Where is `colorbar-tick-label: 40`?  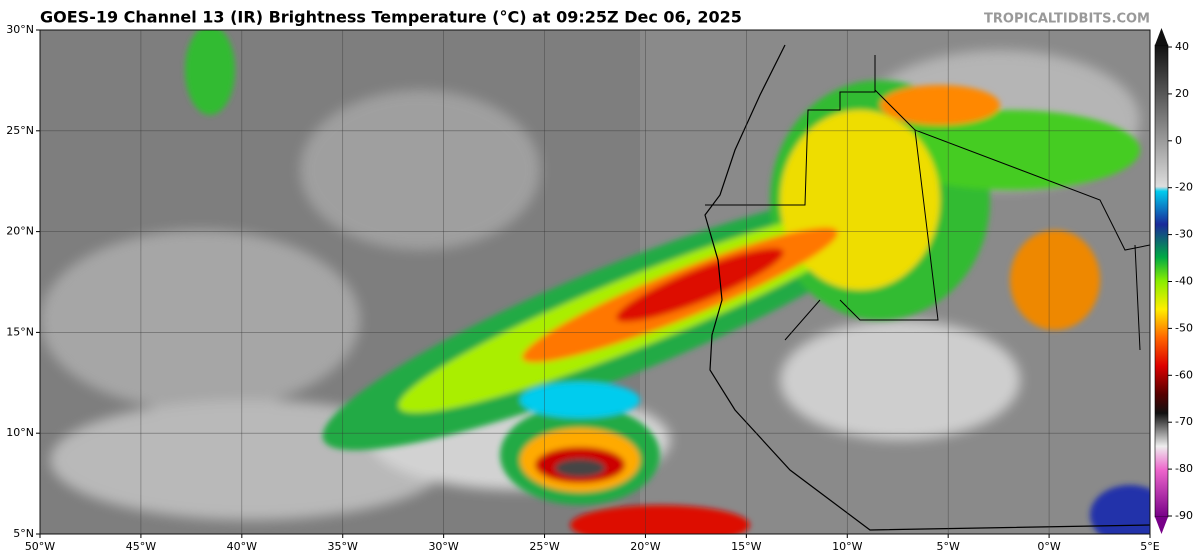 colorbar-tick-label: 40 is located at coordinates (1182, 46).